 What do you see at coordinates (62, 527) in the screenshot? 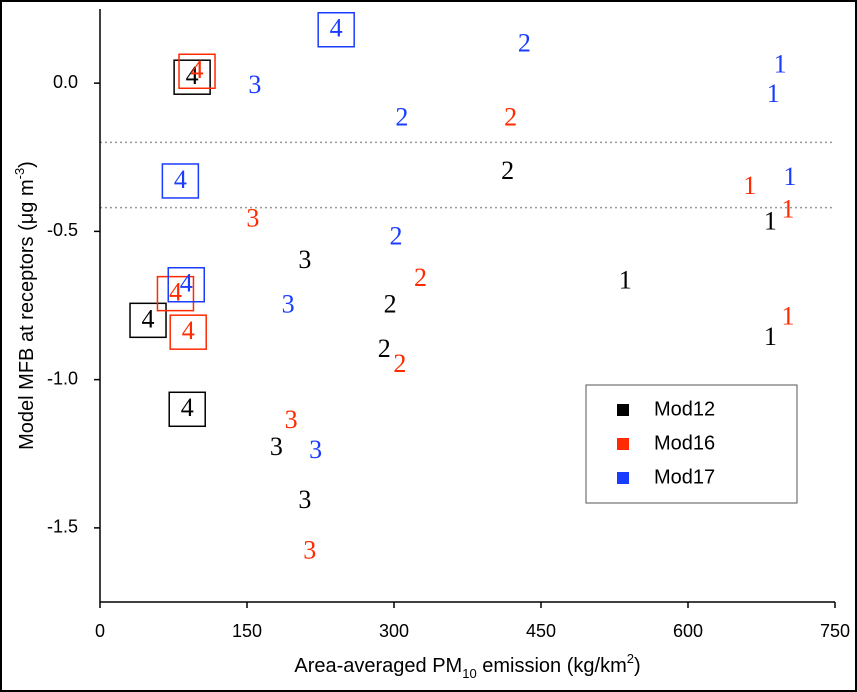
I see `y-tick-label: -1.5` at bounding box center [62, 527].